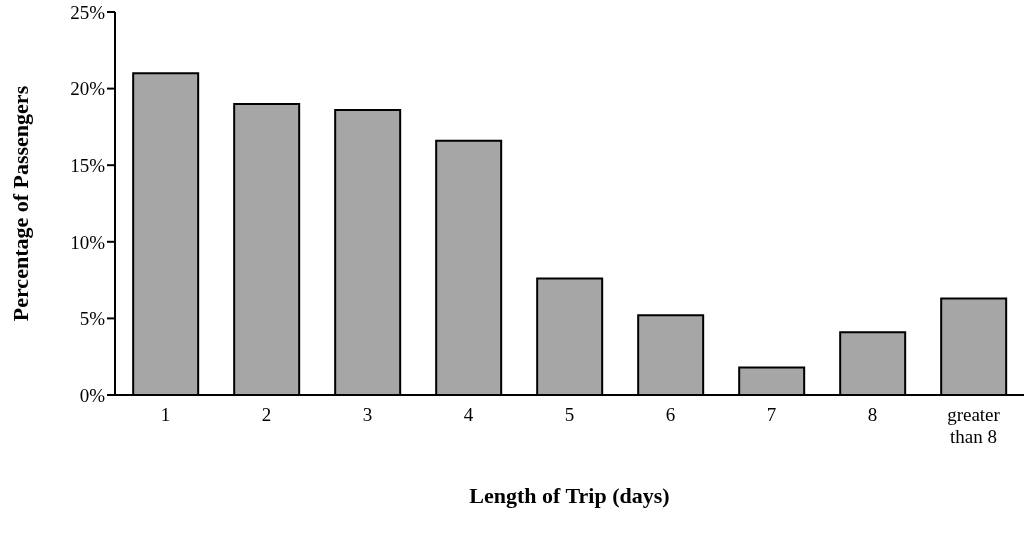 This screenshot has width=1029, height=535. I want to click on y-axis-title: Percentage of Passengers, so click(20, 203).